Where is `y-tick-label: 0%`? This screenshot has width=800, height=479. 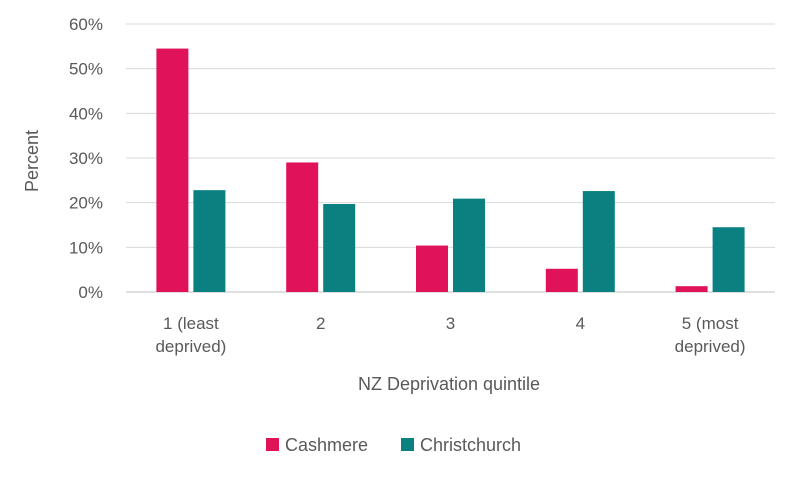 y-tick-label: 0% is located at coordinates (90, 292).